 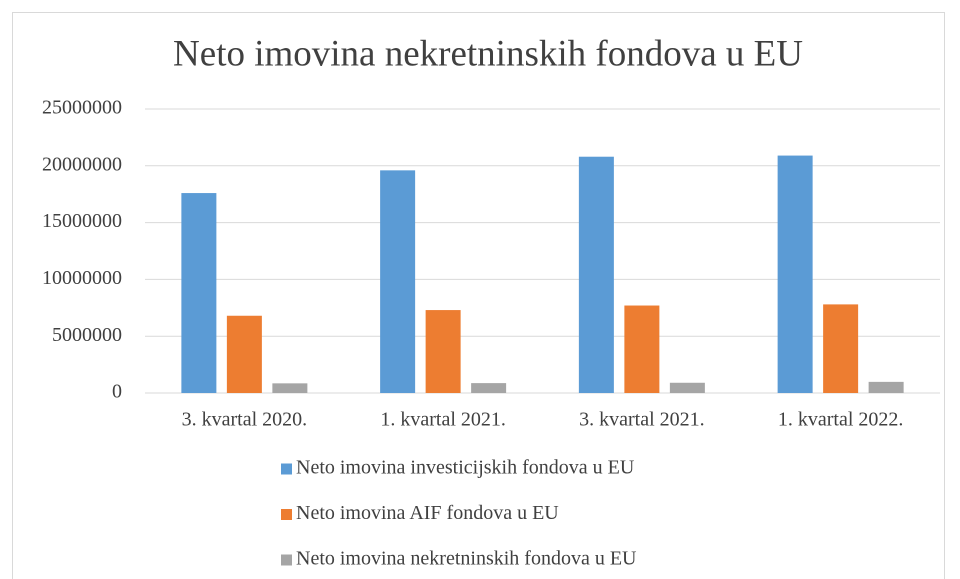 I want to click on y-tick-label: 15000000, so click(x=82, y=221).